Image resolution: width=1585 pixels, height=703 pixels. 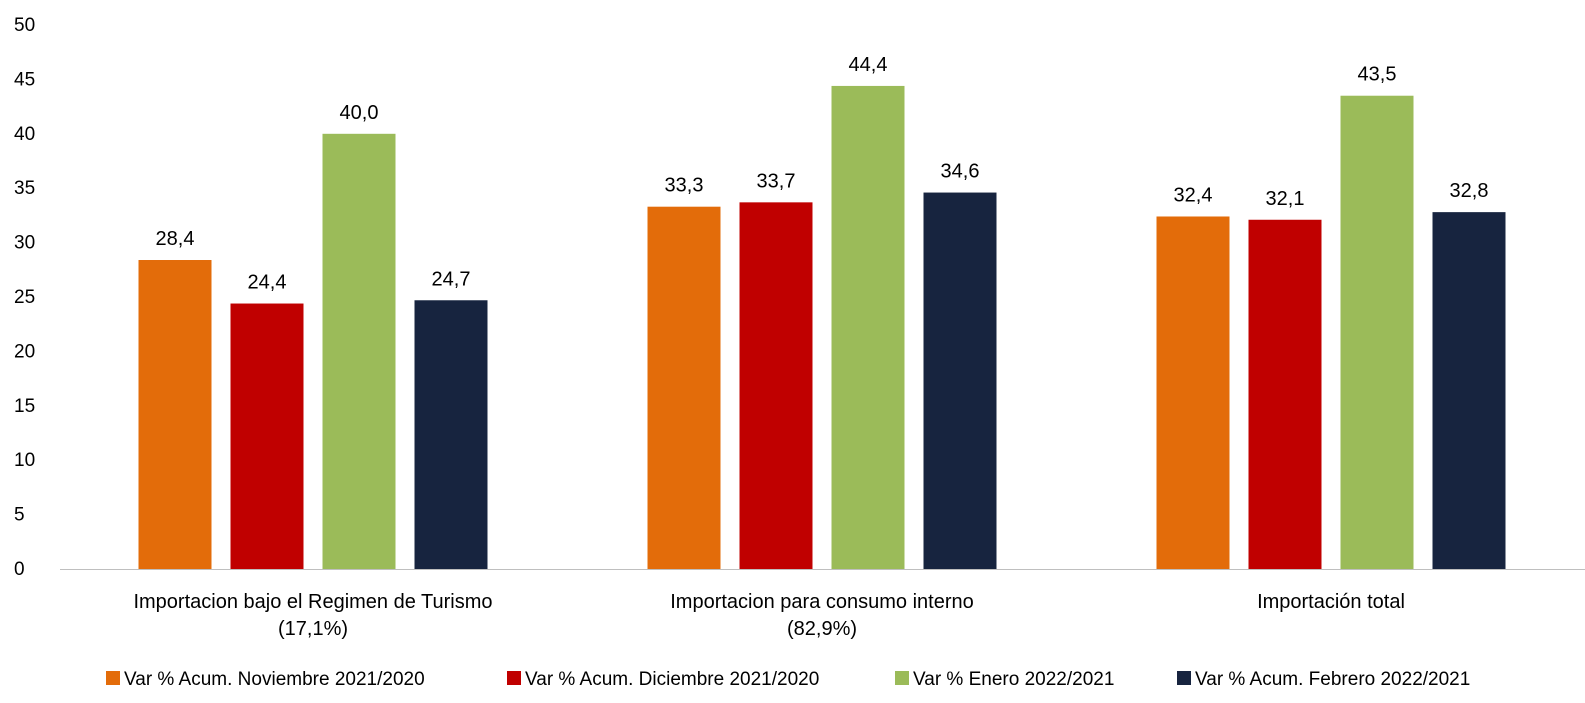 What do you see at coordinates (24, 188) in the screenshot?
I see `y-tick-label: 35` at bounding box center [24, 188].